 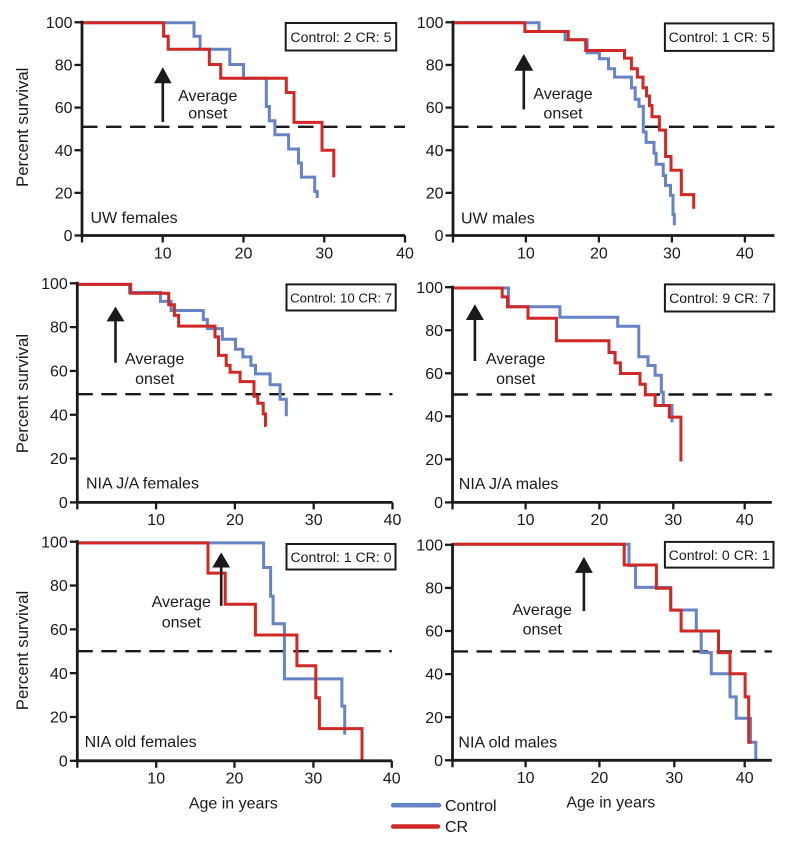 I want to click on svg-text: Control, so click(x=471, y=806).